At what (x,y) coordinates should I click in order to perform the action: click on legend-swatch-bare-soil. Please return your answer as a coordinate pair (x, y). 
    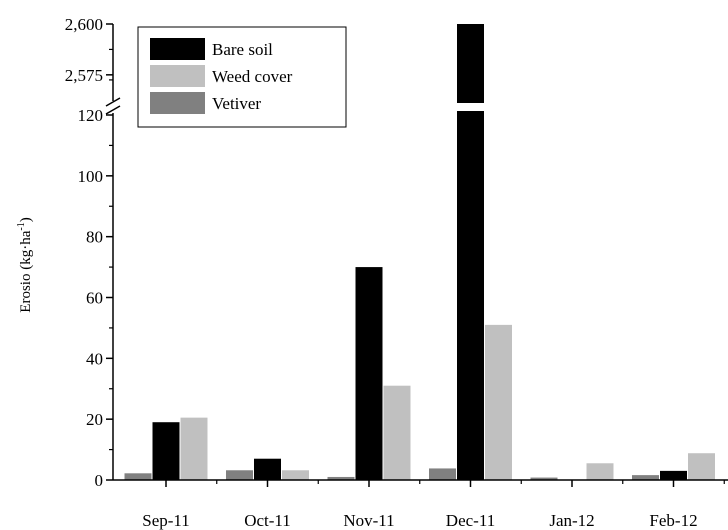
    Looking at the image, I should click on (177, 49).